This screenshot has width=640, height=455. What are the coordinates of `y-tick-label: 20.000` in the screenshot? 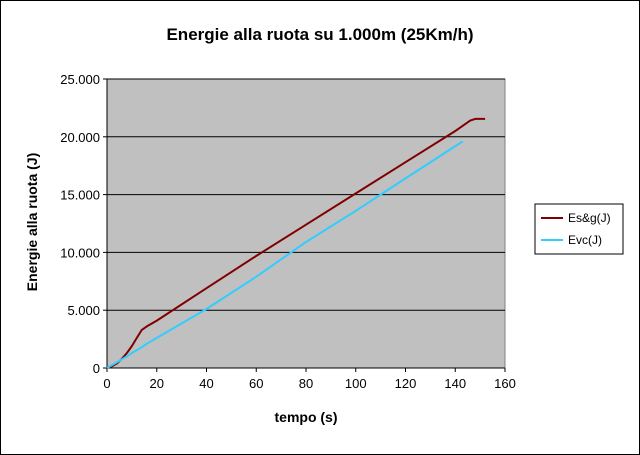 It's located at (80, 137).